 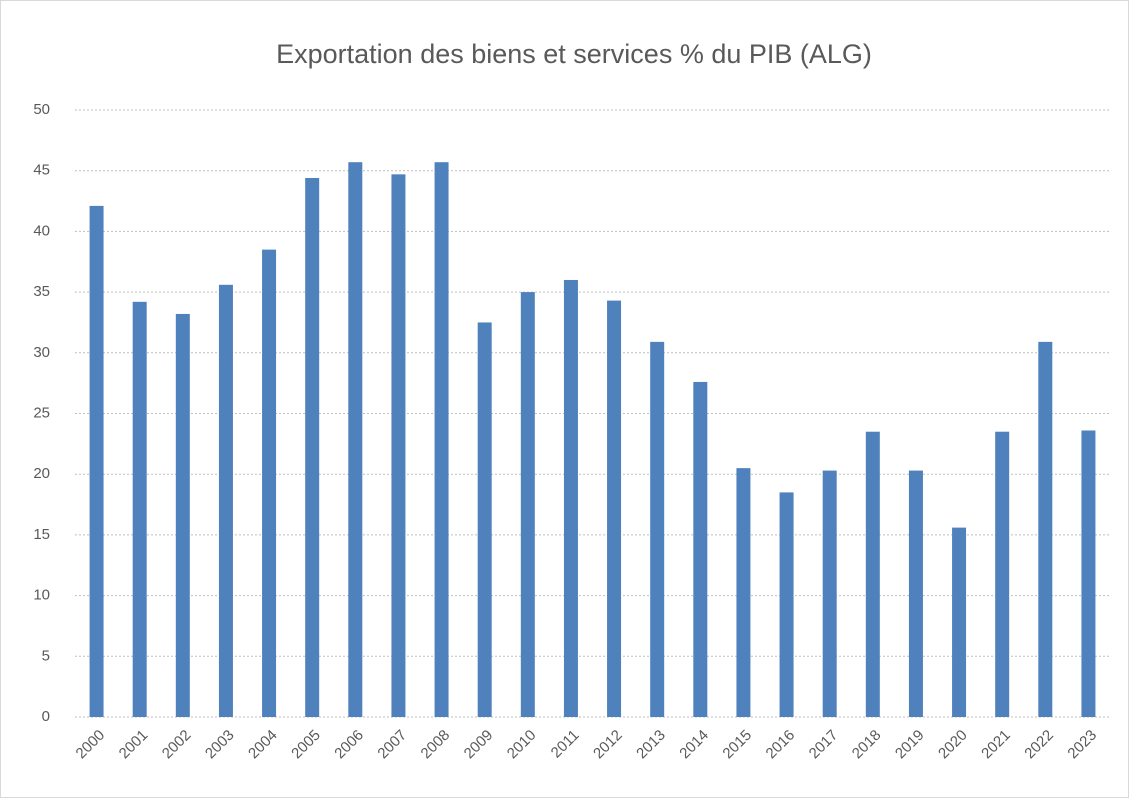 What do you see at coordinates (41, 230) in the screenshot?
I see `y-tick-label: 40` at bounding box center [41, 230].